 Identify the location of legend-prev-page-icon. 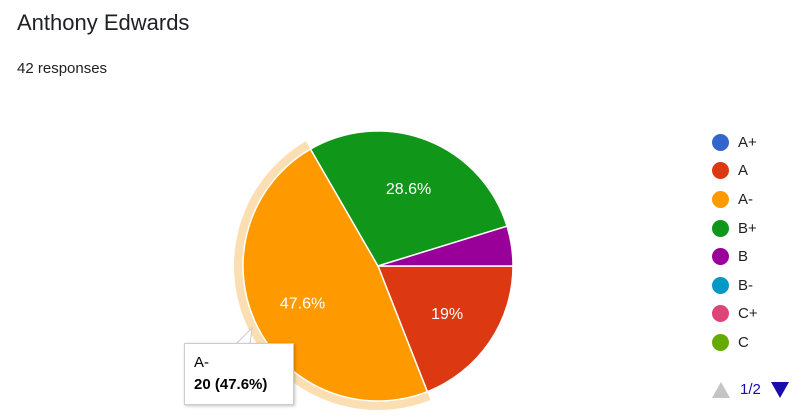
(721, 390).